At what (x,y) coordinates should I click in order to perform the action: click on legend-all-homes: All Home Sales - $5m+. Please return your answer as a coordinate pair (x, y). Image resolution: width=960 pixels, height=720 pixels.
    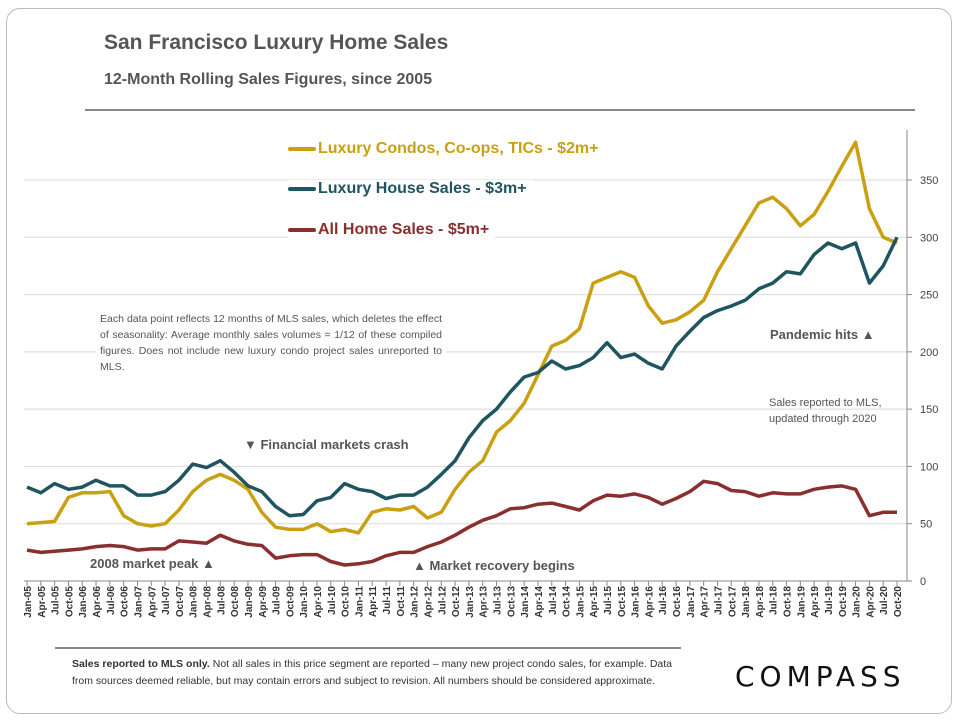
    Looking at the image, I should click on (392, 230).